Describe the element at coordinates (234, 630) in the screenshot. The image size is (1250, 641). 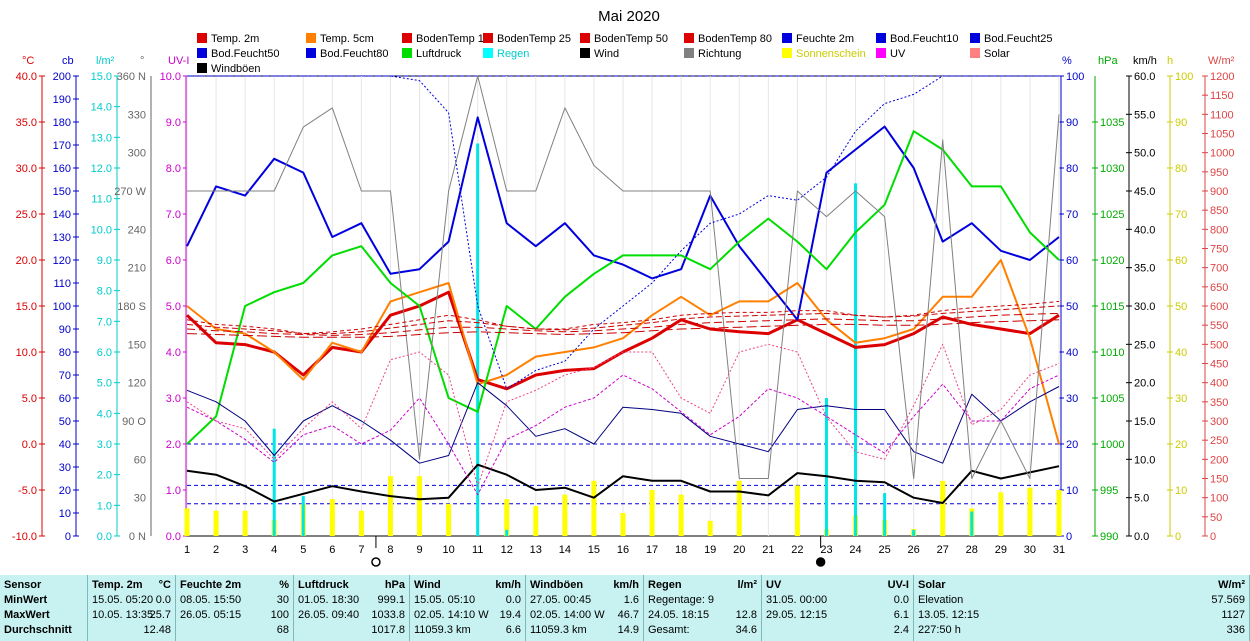
I see `stats-row: 68` at that location.